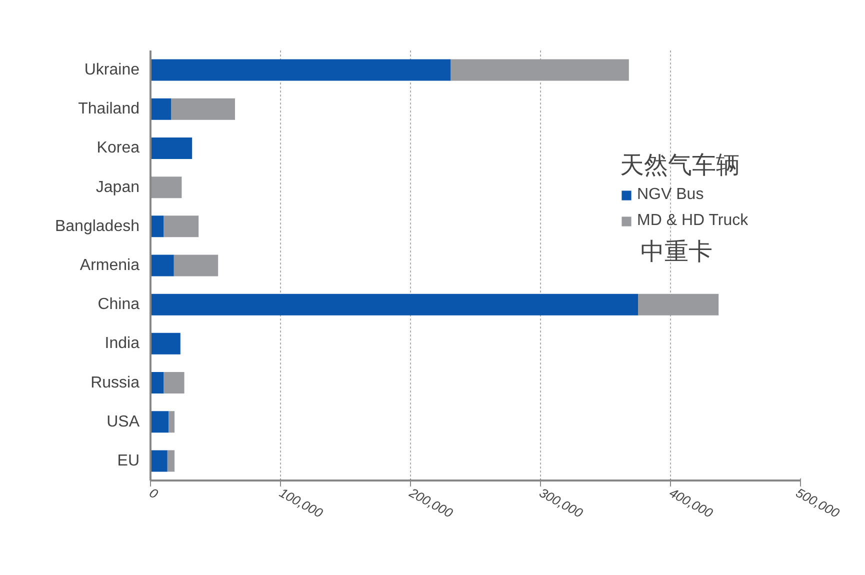  Describe the element at coordinates (123, 421) in the screenshot. I see `y-tick-label: USA` at that location.